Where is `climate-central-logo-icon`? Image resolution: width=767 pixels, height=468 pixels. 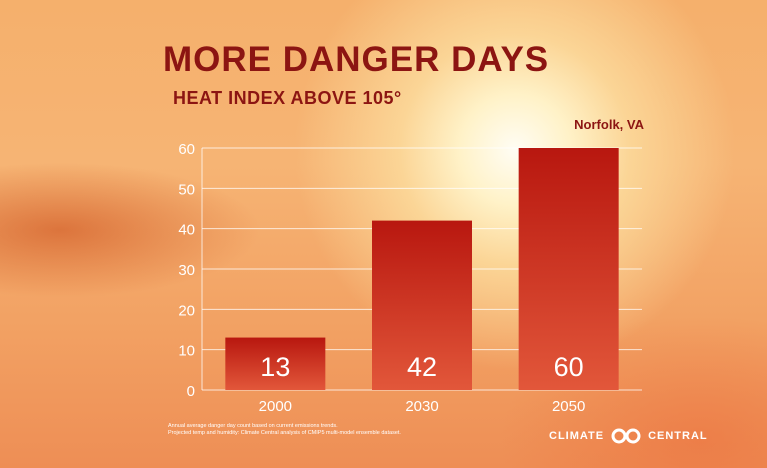
climate-central-logo-icon is located at coordinates (626, 436).